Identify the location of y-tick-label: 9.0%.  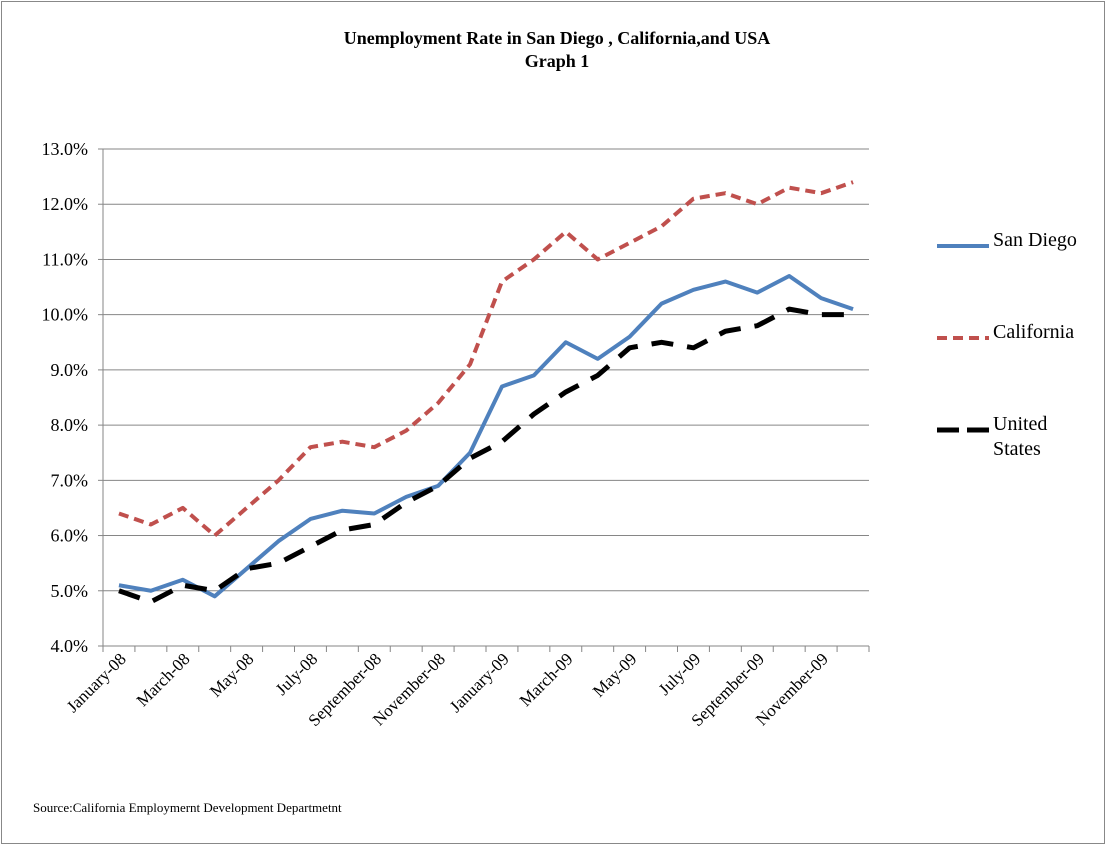
(70, 370).